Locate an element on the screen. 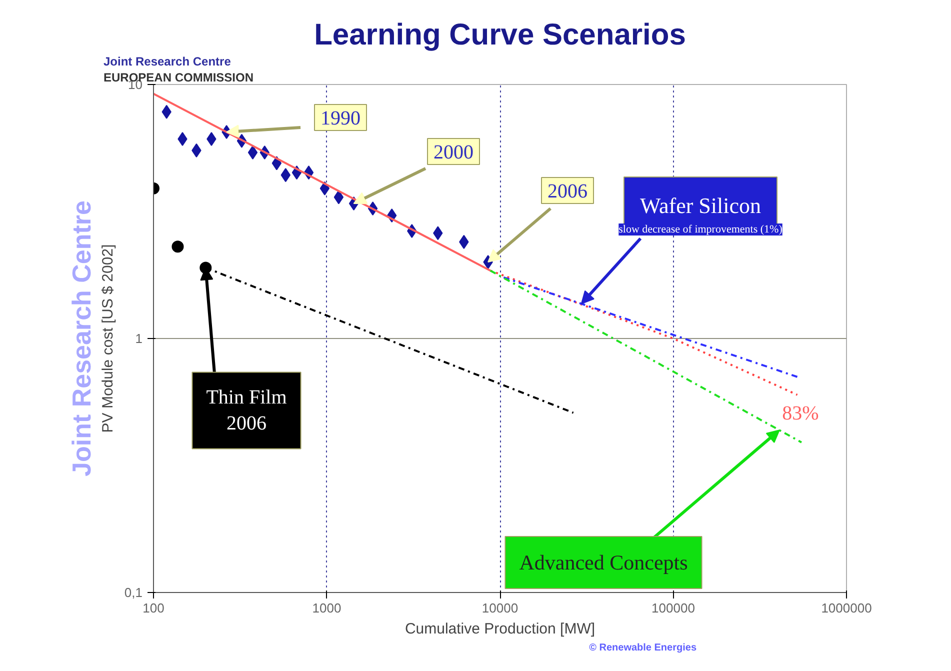 This screenshot has height=671, width=951. y-axis-title: PV Module cost [US $ 2002] is located at coordinates (107, 338).